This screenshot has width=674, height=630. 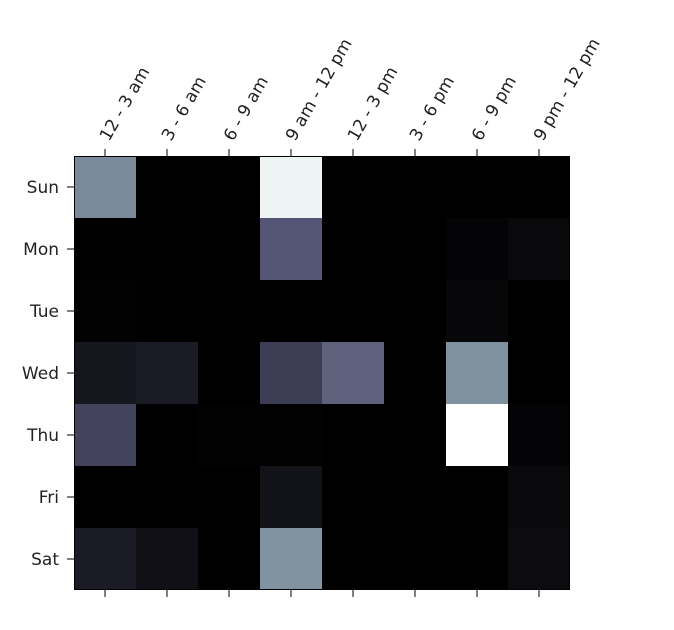 I want to click on y-tick-label: Sun, so click(x=43, y=188).